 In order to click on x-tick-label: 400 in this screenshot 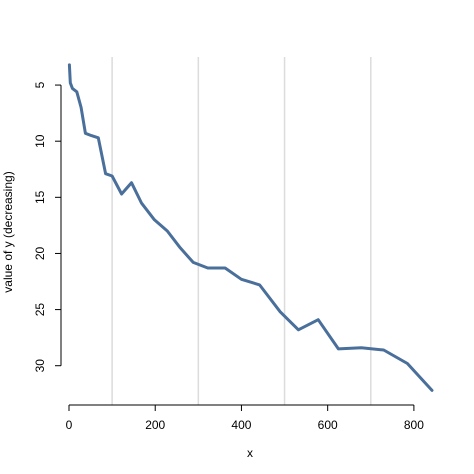, I will do `click(241, 425)`.